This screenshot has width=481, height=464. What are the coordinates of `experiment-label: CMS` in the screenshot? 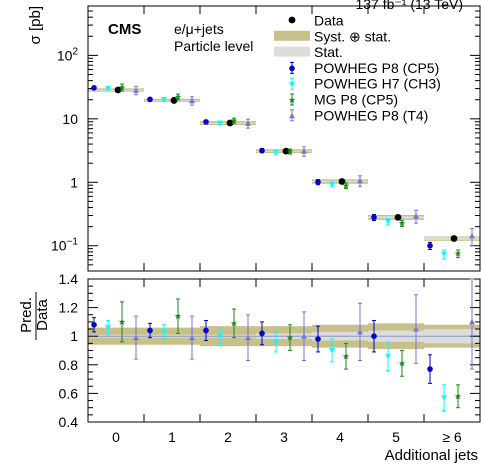 It's located at (124, 29).